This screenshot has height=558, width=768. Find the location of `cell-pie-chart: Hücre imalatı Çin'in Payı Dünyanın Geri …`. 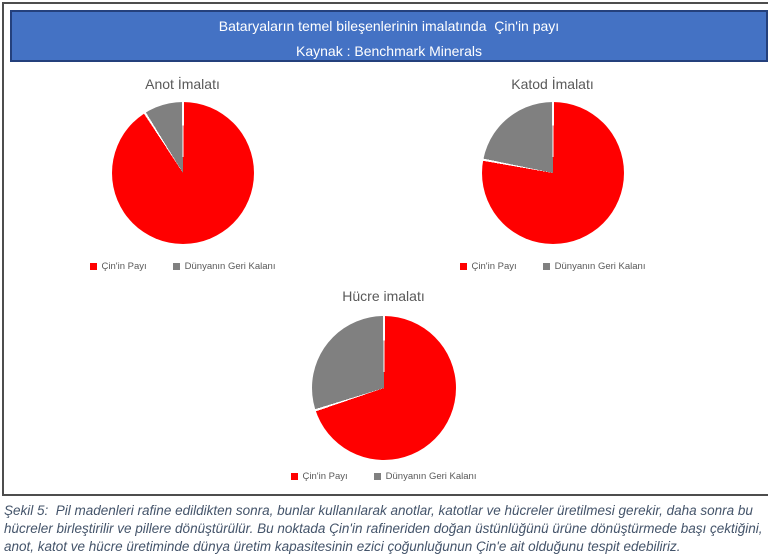

cell-pie-chart: Hücre imalatı Çin'in Payı Dünyanın Geri … is located at coordinates (383, 382).